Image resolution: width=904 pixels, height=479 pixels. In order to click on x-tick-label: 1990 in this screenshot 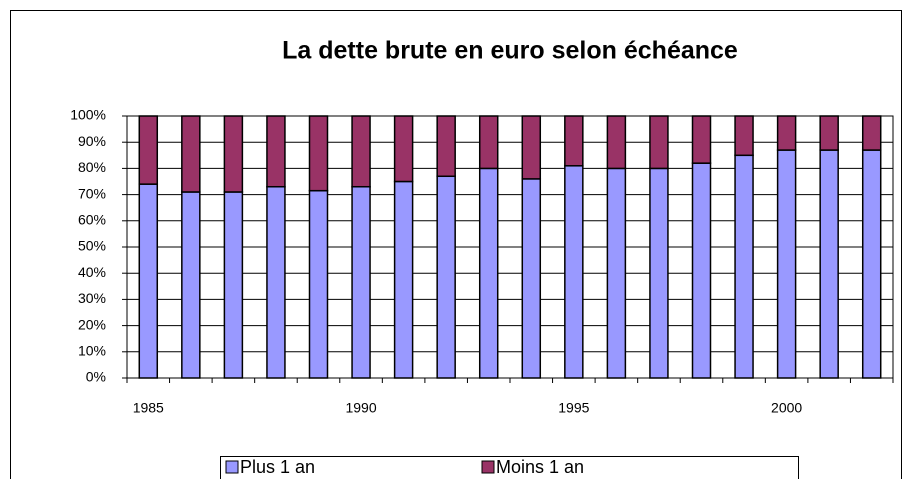, I will do `click(360, 408)`.